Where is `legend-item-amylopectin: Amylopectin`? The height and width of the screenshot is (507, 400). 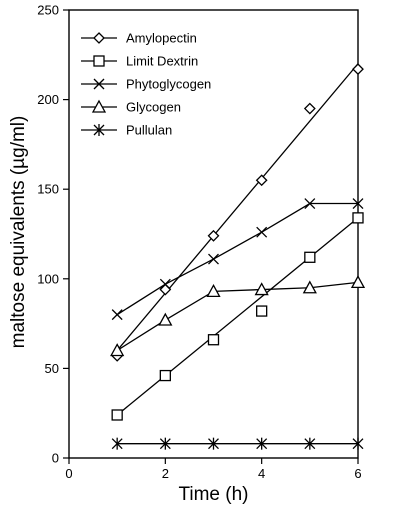
legend-item-amylopectin: Amylopectin is located at coordinates (139, 38).